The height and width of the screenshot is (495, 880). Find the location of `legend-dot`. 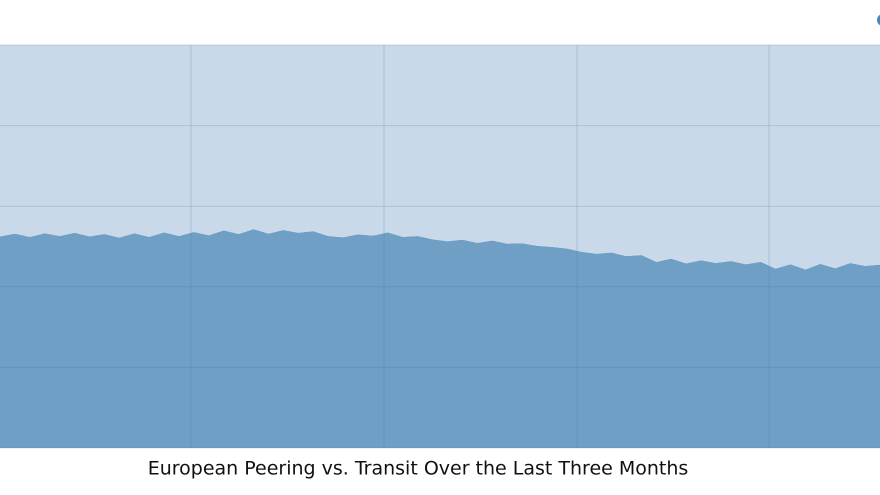

legend-dot is located at coordinates (878, 20).